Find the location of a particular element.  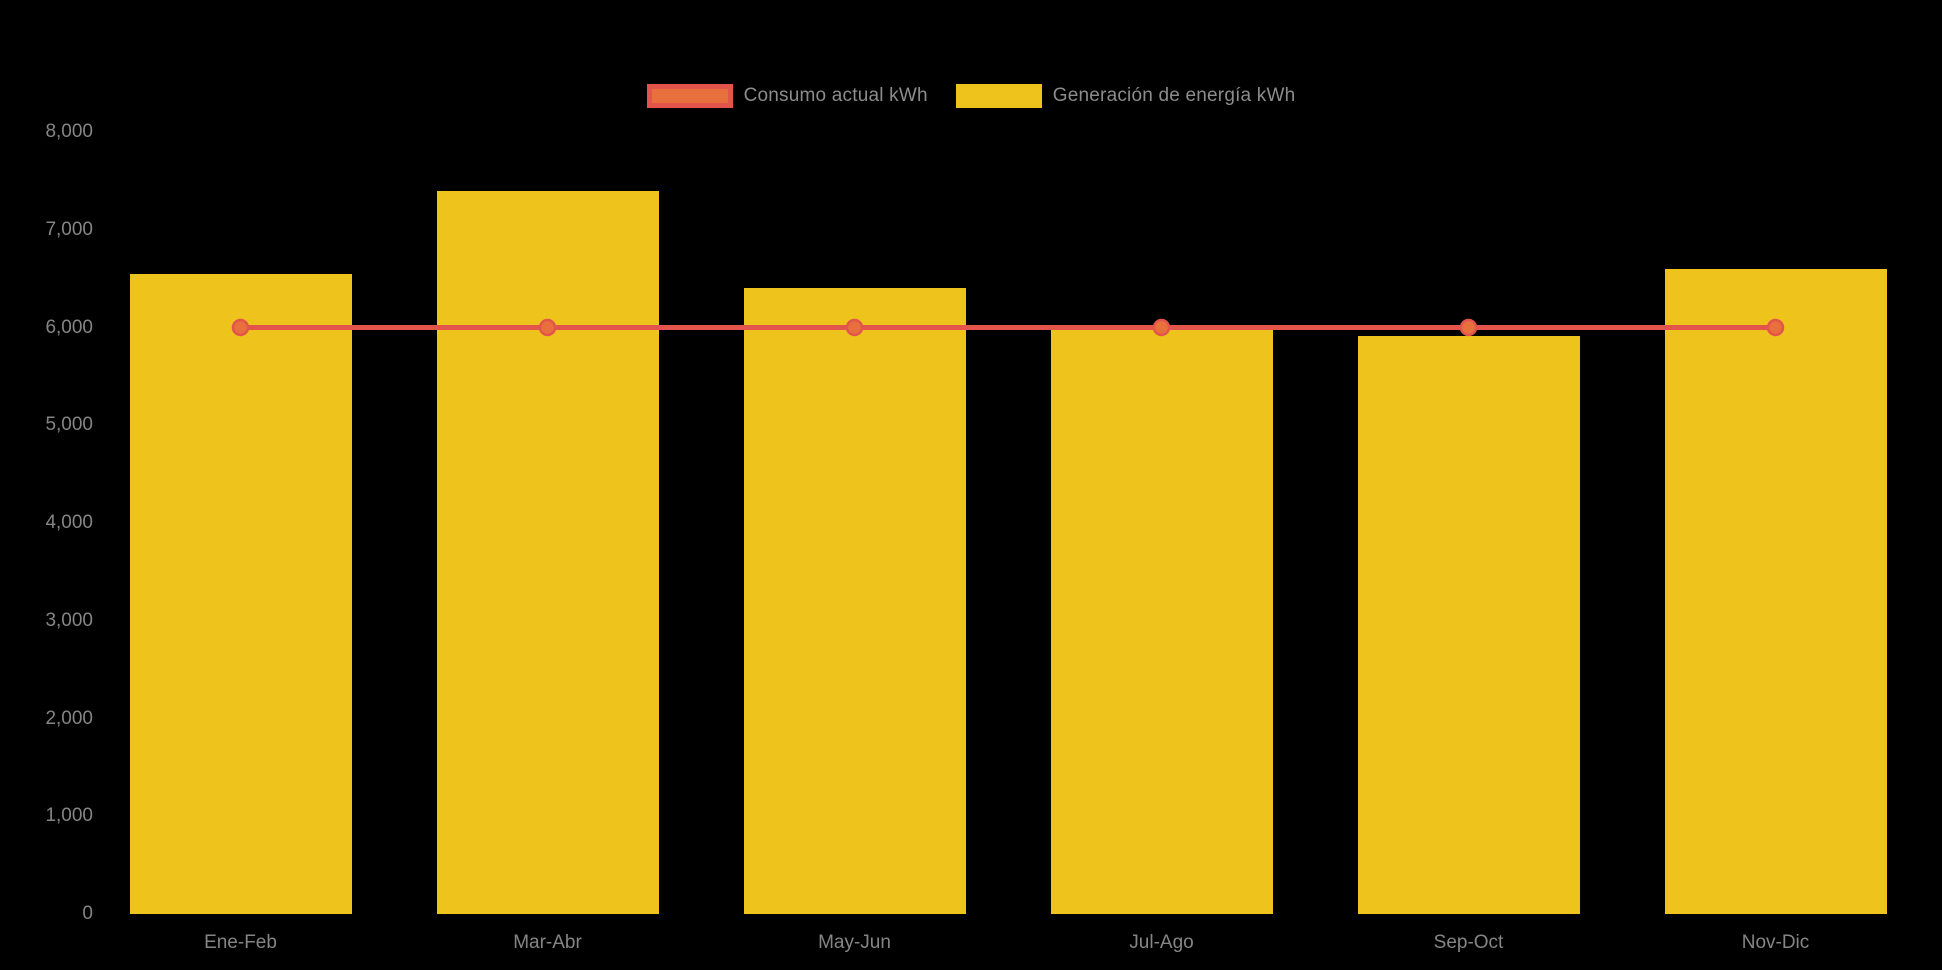

line-marker-May-Jun is located at coordinates (854, 327).